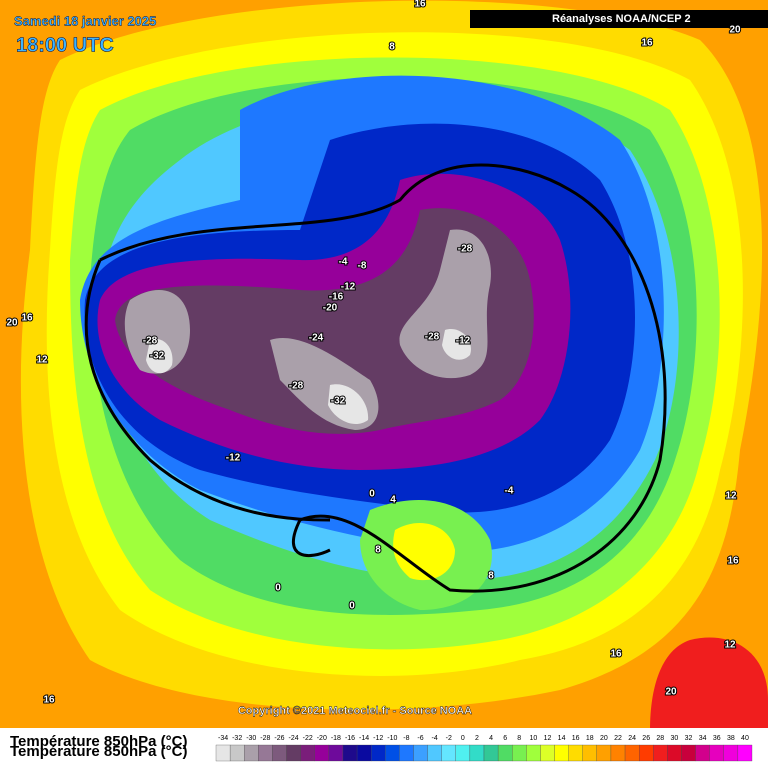 This screenshot has width=768, height=768. Describe the element at coordinates (362, 266) in the screenshot. I see `contour-label: -8` at that location.